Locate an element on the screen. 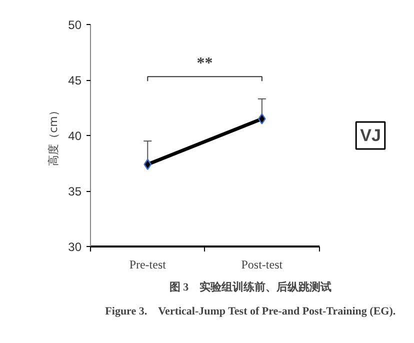 The height and width of the screenshot is (343, 414). x-tick-label: Post-test is located at coordinates (262, 265).